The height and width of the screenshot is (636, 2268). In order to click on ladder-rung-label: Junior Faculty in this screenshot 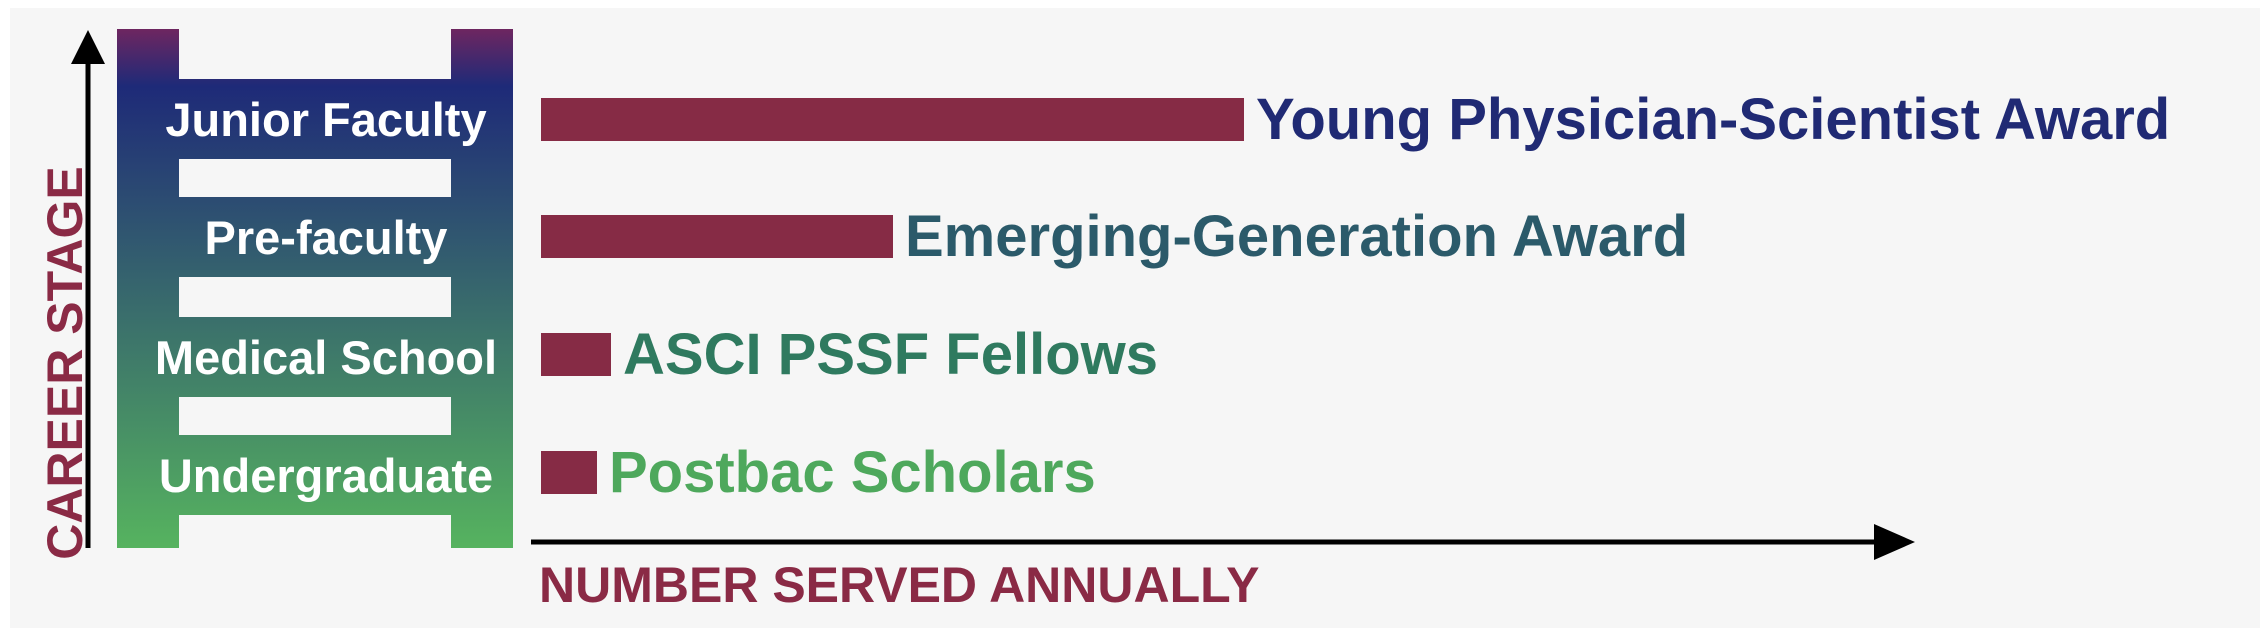, I will do `click(326, 119)`.